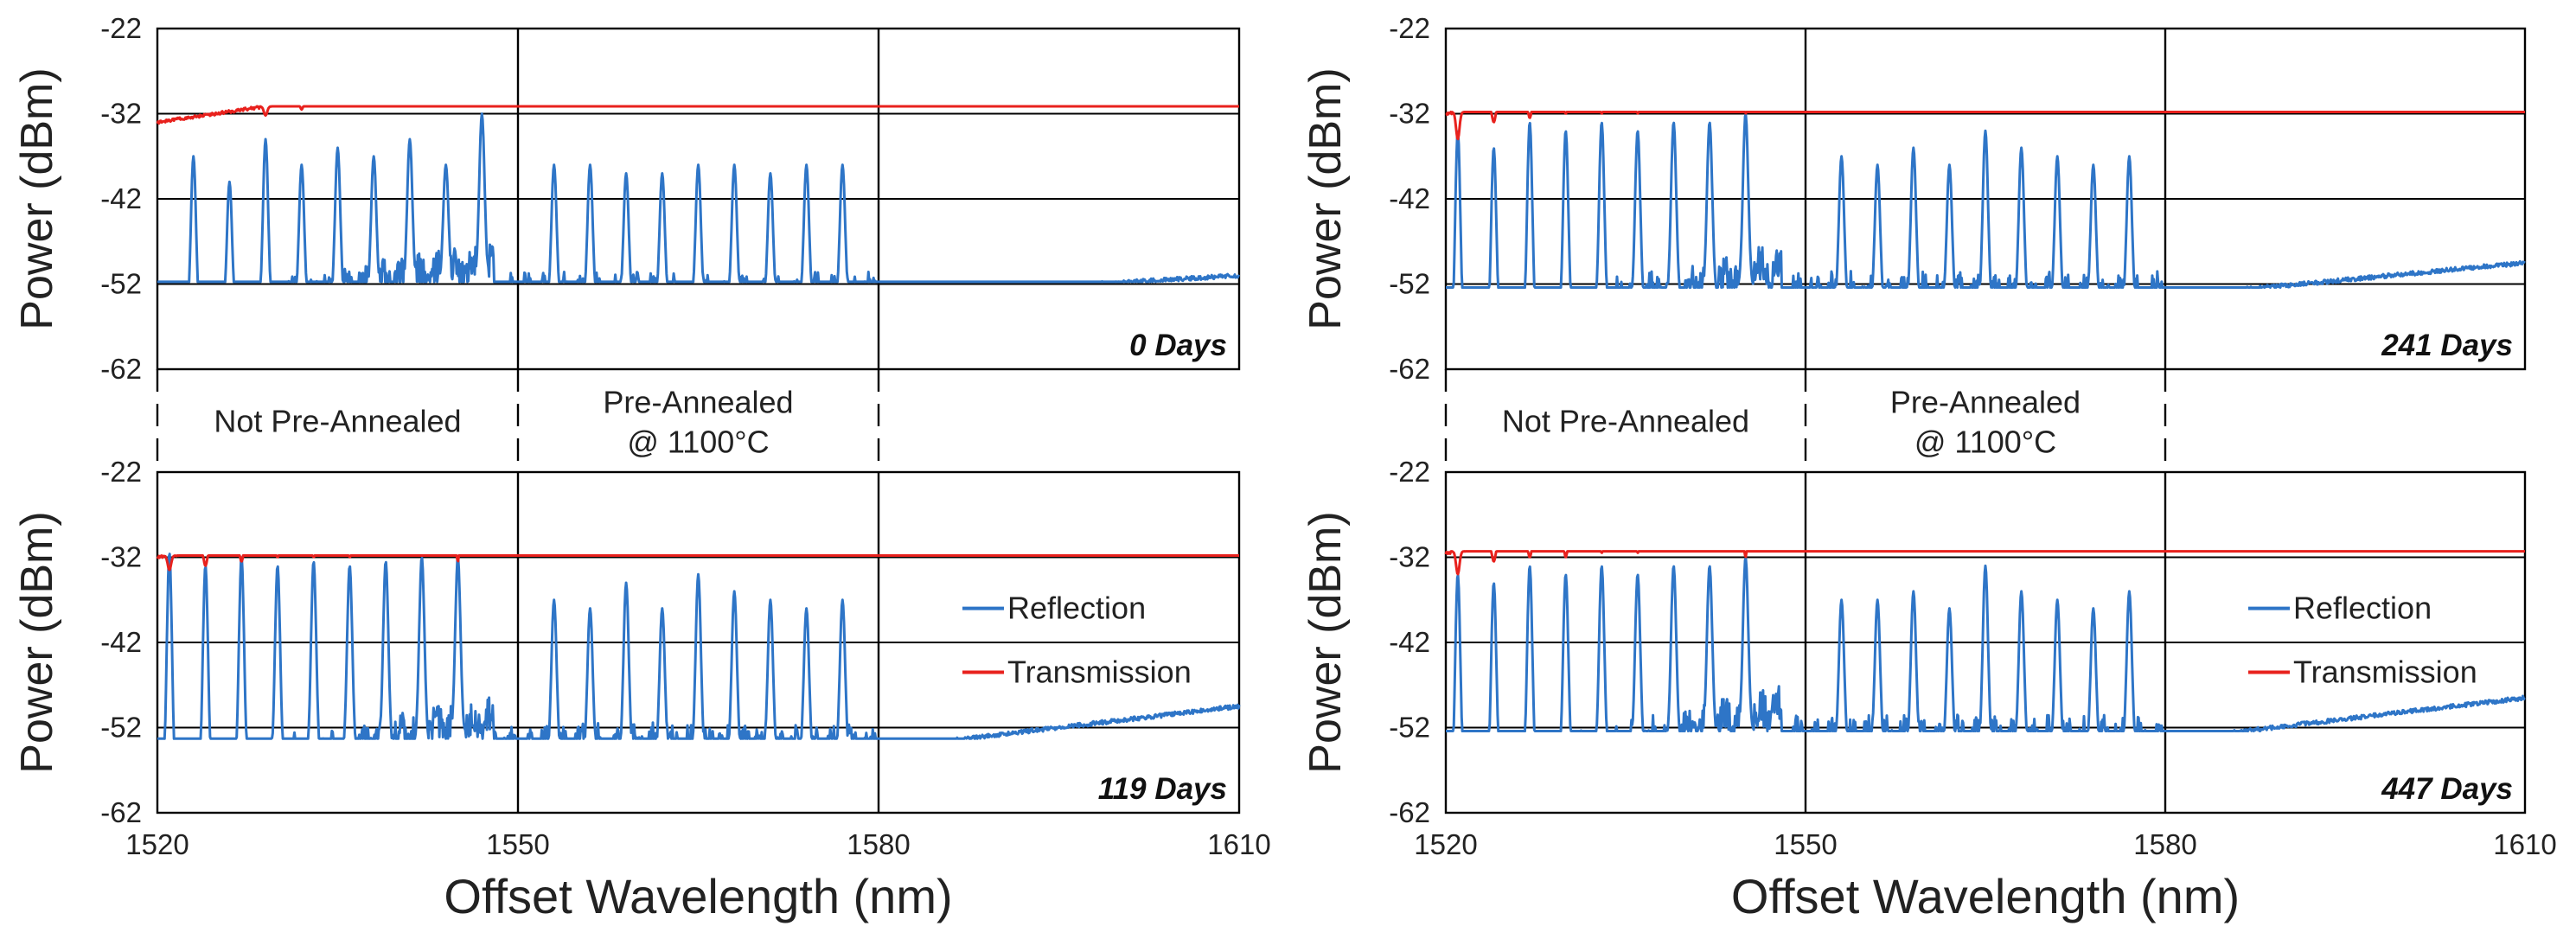 Image resolution: width=2576 pixels, height=939 pixels. I want to click on days-annotation: 241 Days, so click(2447, 345).